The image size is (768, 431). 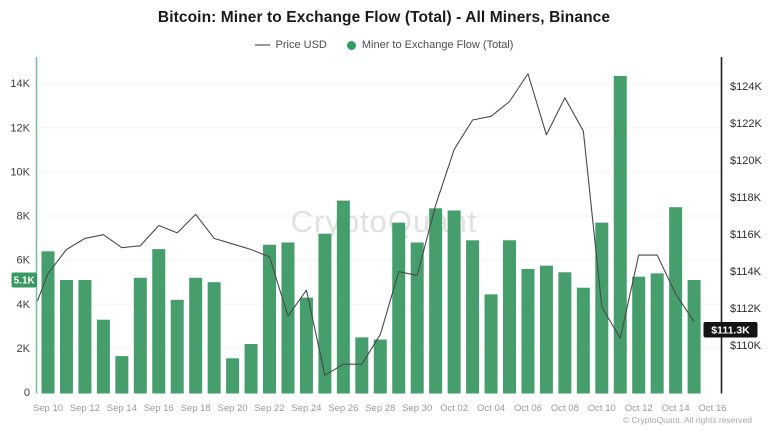 I want to click on x-tick-label: Sep 10, so click(x=48, y=408).